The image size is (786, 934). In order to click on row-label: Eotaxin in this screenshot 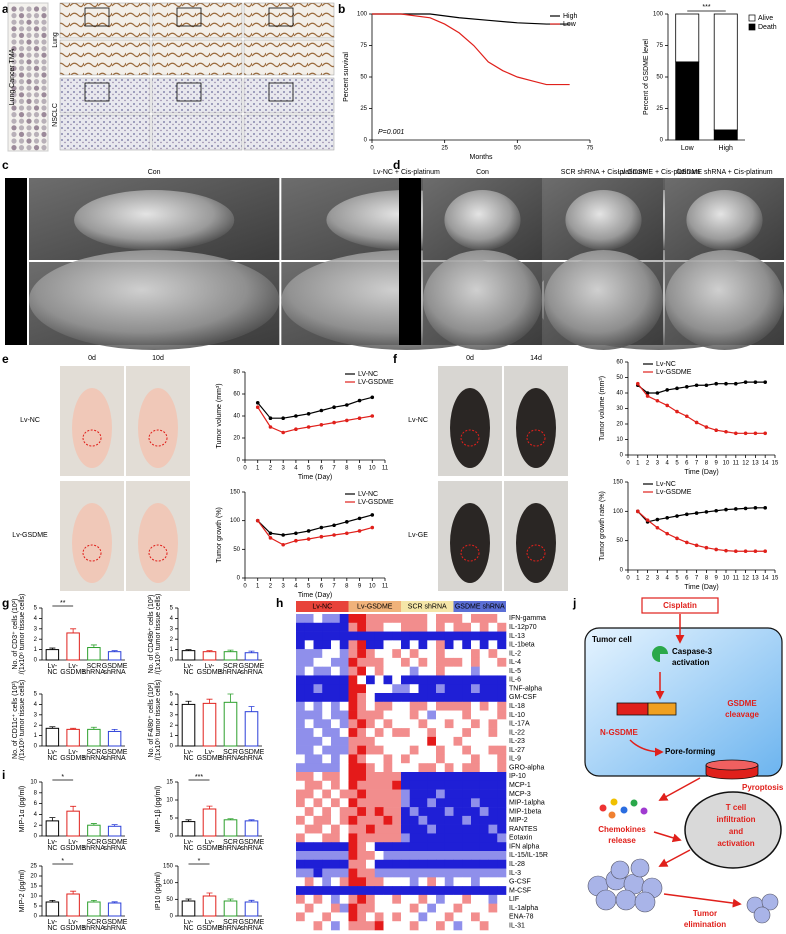, I will do `click(520, 838)`.